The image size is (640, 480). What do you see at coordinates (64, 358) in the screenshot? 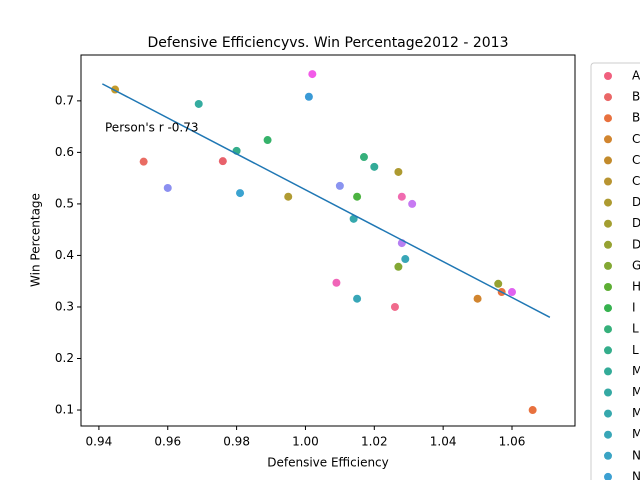
I see `y-tick-label: 0.2` at bounding box center [64, 358].